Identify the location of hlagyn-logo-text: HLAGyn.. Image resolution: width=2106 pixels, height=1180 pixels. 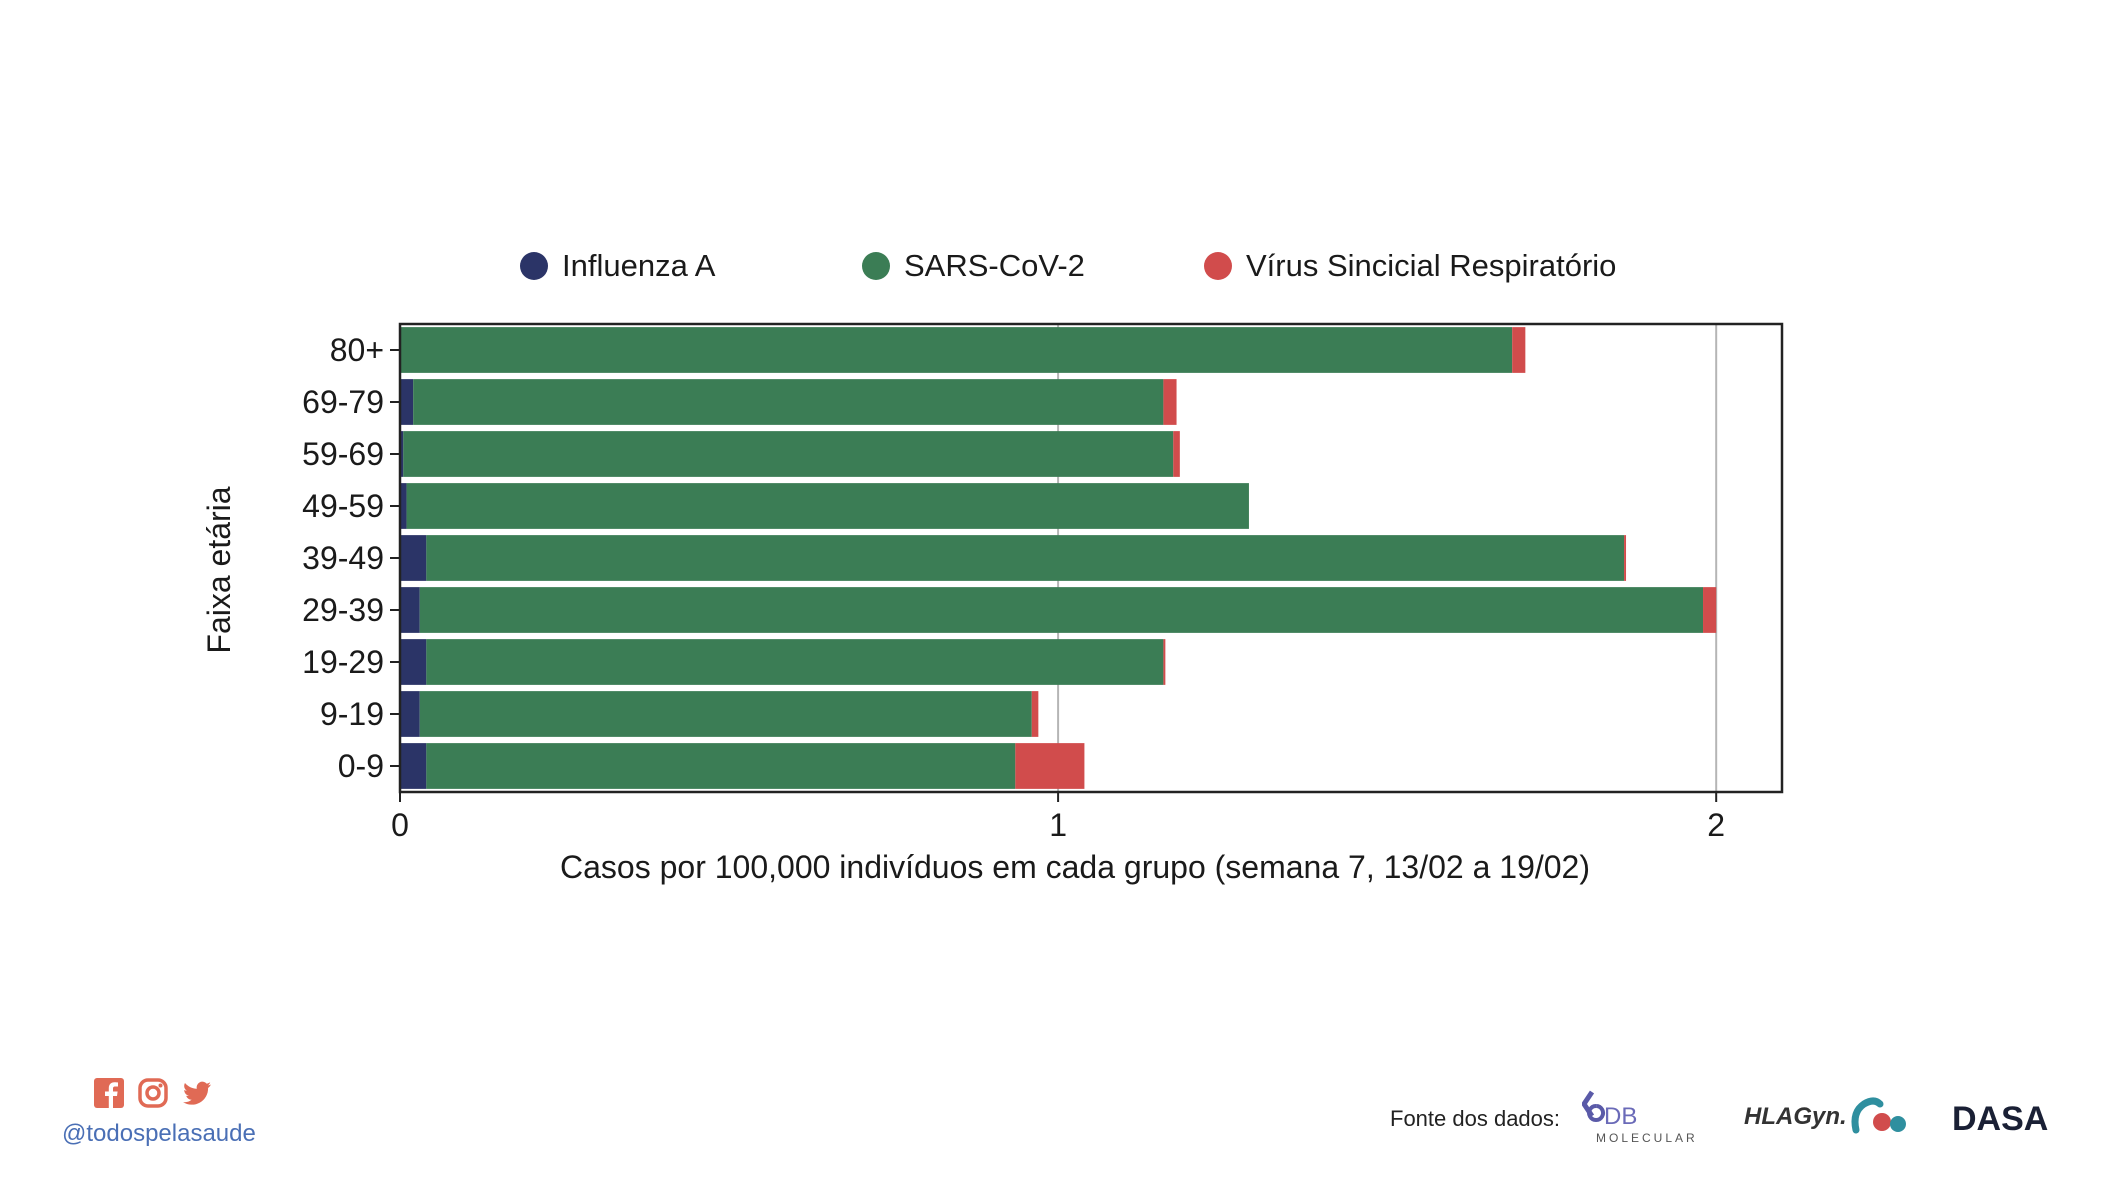
(1795, 1116).